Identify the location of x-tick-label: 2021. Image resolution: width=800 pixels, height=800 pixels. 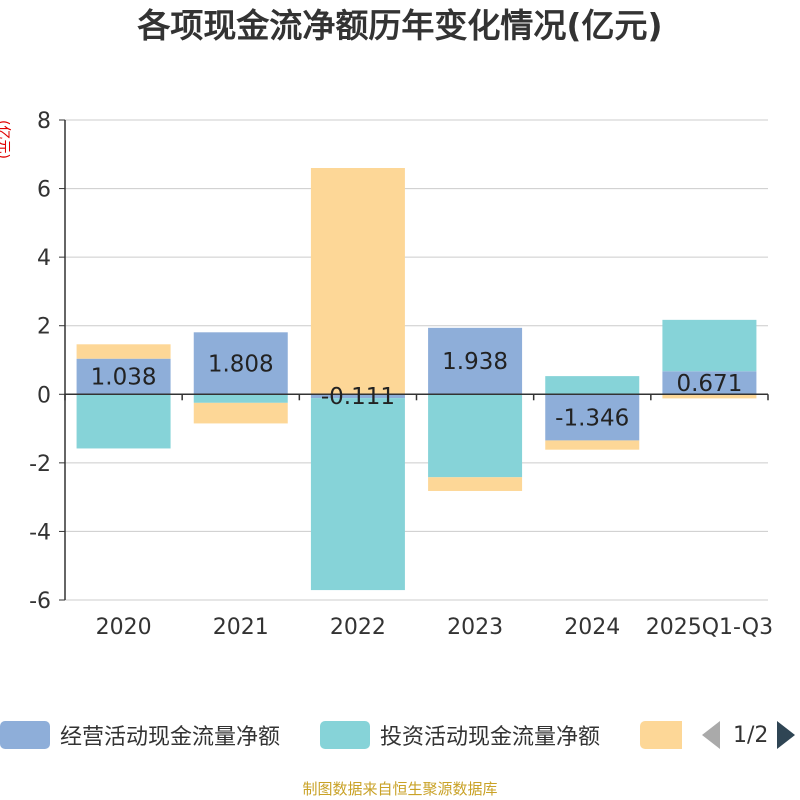
(241, 627).